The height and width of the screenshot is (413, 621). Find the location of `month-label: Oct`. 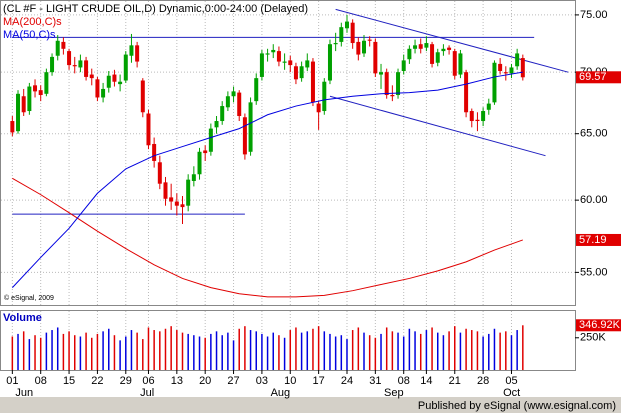

month-label: Oct is located at coordinates (511, 393).